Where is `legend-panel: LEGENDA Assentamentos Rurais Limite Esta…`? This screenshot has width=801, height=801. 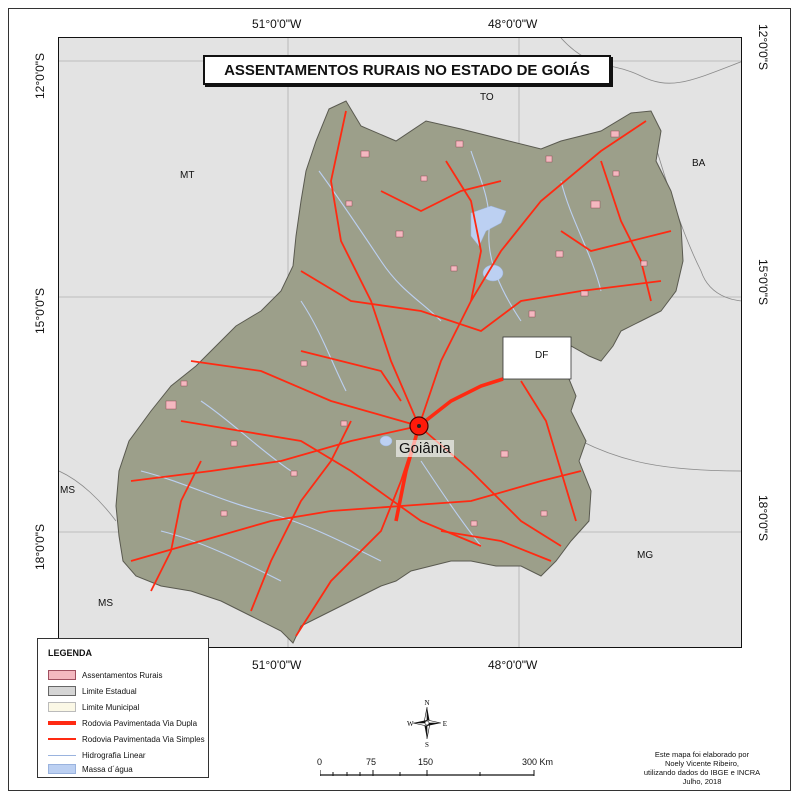 legend-panel: LEGENDA Assentamentos Rurais Limite Esta… is located at coordinates (123, 708).